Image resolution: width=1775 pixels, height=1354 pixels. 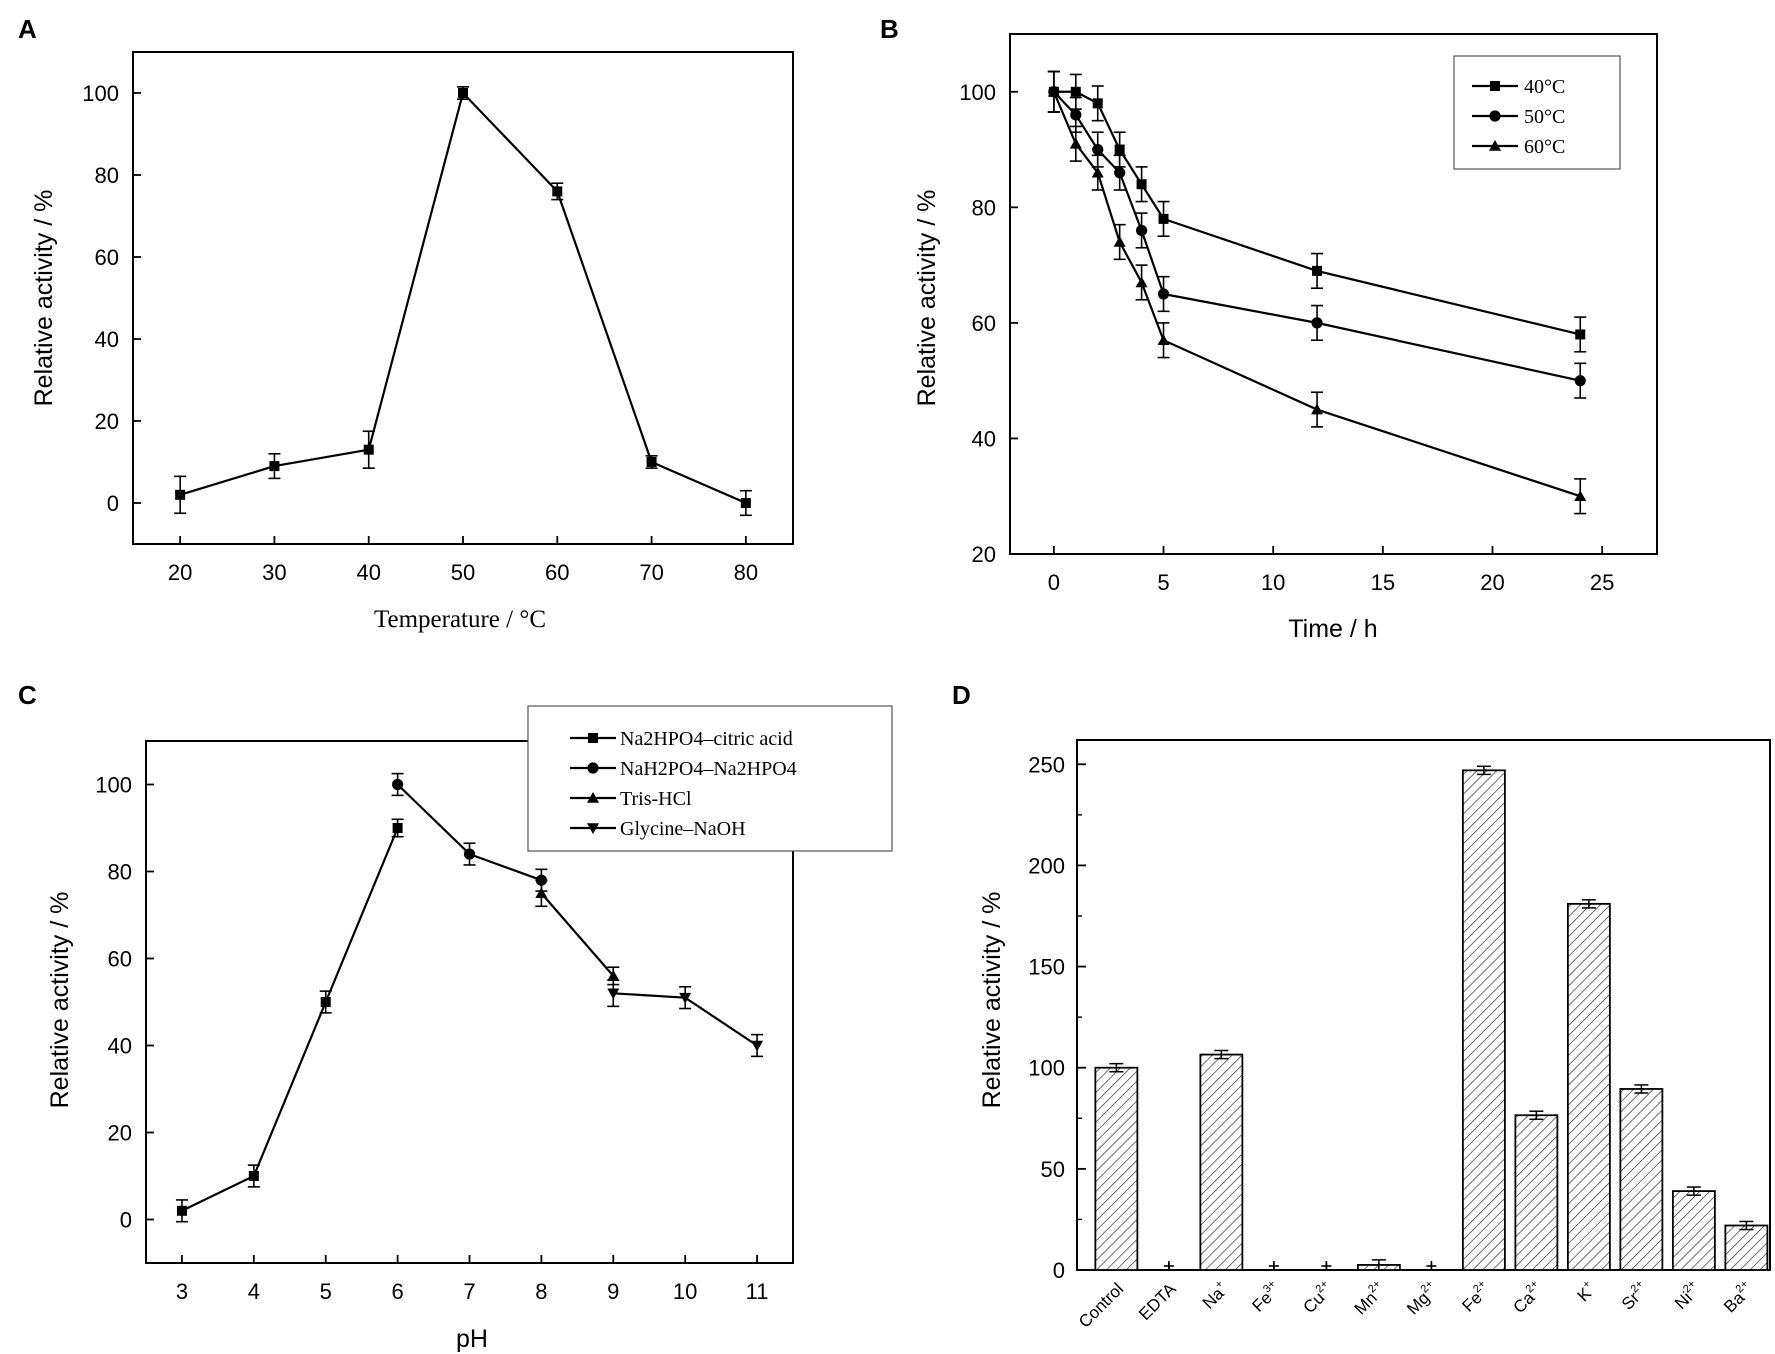 What do you see at coordinates (1266, 1297) in the screenshot?
I see `category-label: Fe3+` at bounding box center [1266, 1297].